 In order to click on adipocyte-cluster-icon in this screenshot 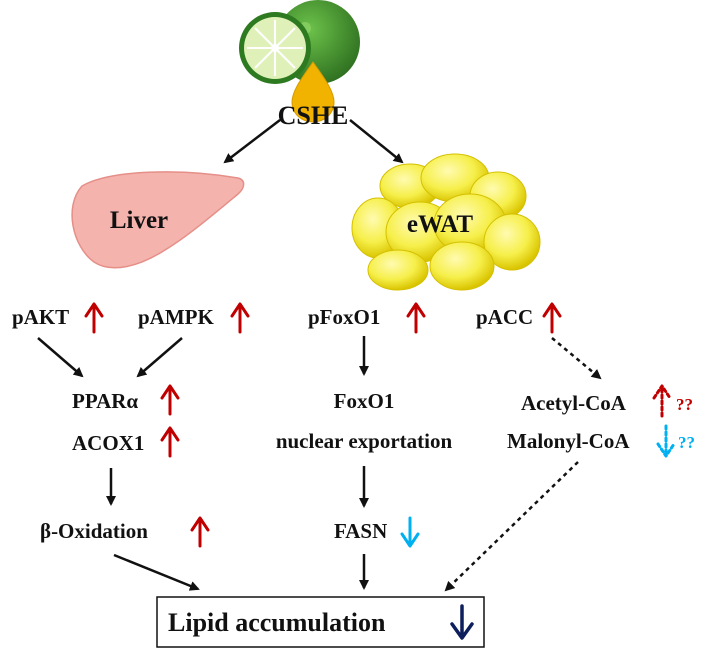, I will do `click(446, 222)`.